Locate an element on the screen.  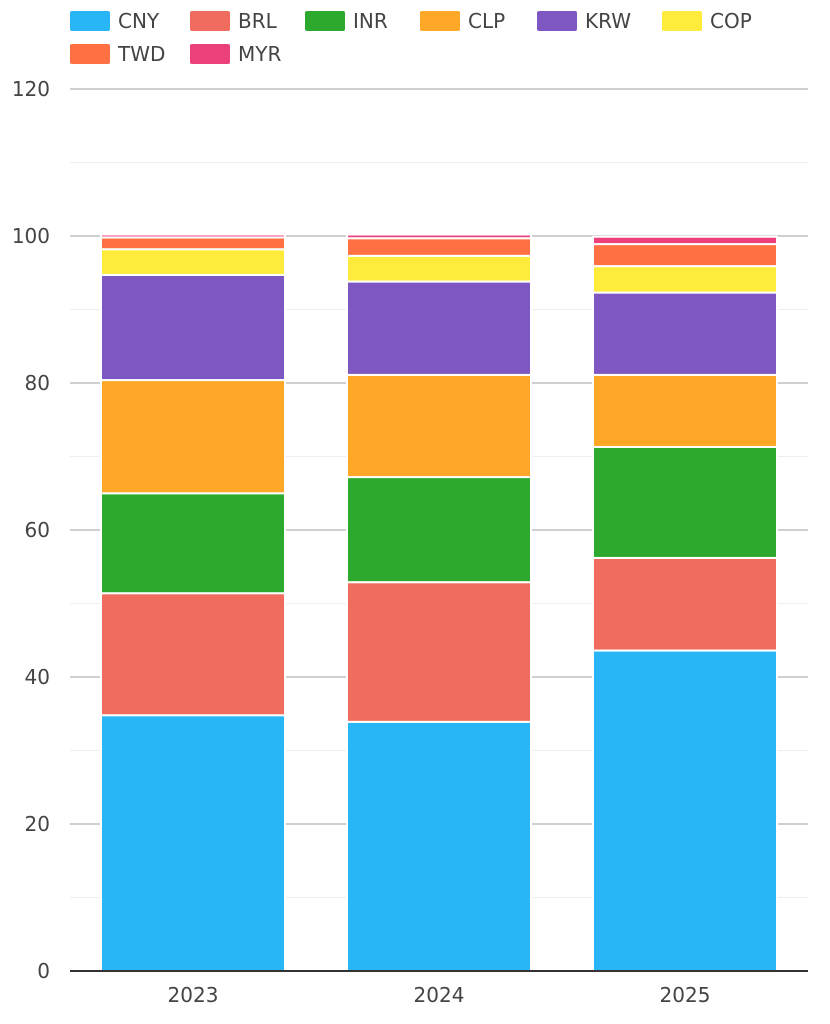
y-tick-label: 0 is located at coordinates (43, 971).